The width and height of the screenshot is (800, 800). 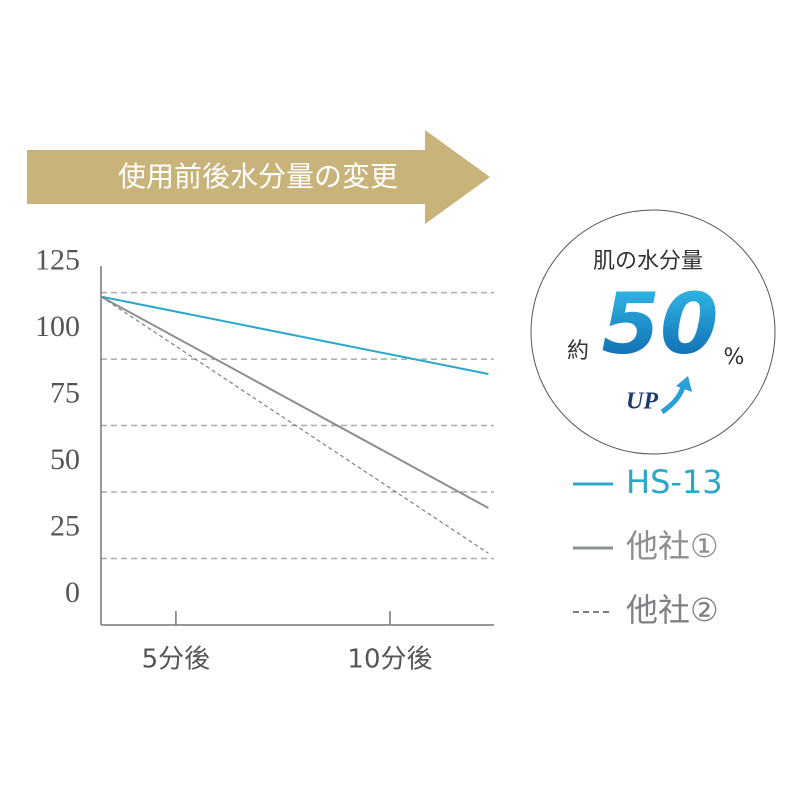 I want to click on legend-label: HS-13, so click(x=674, y=482).